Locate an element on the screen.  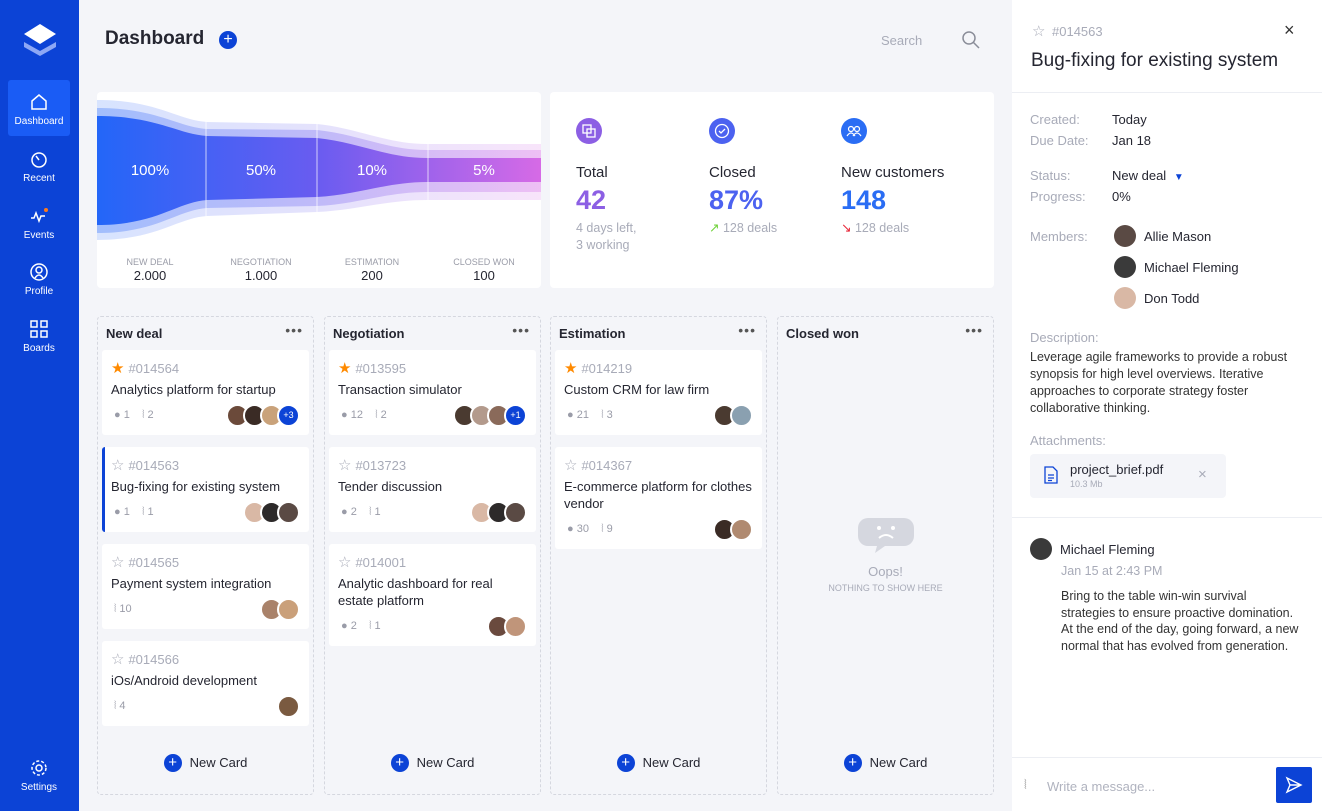
card-meta: ⦚ 4 is located at coordinates (120, 706).